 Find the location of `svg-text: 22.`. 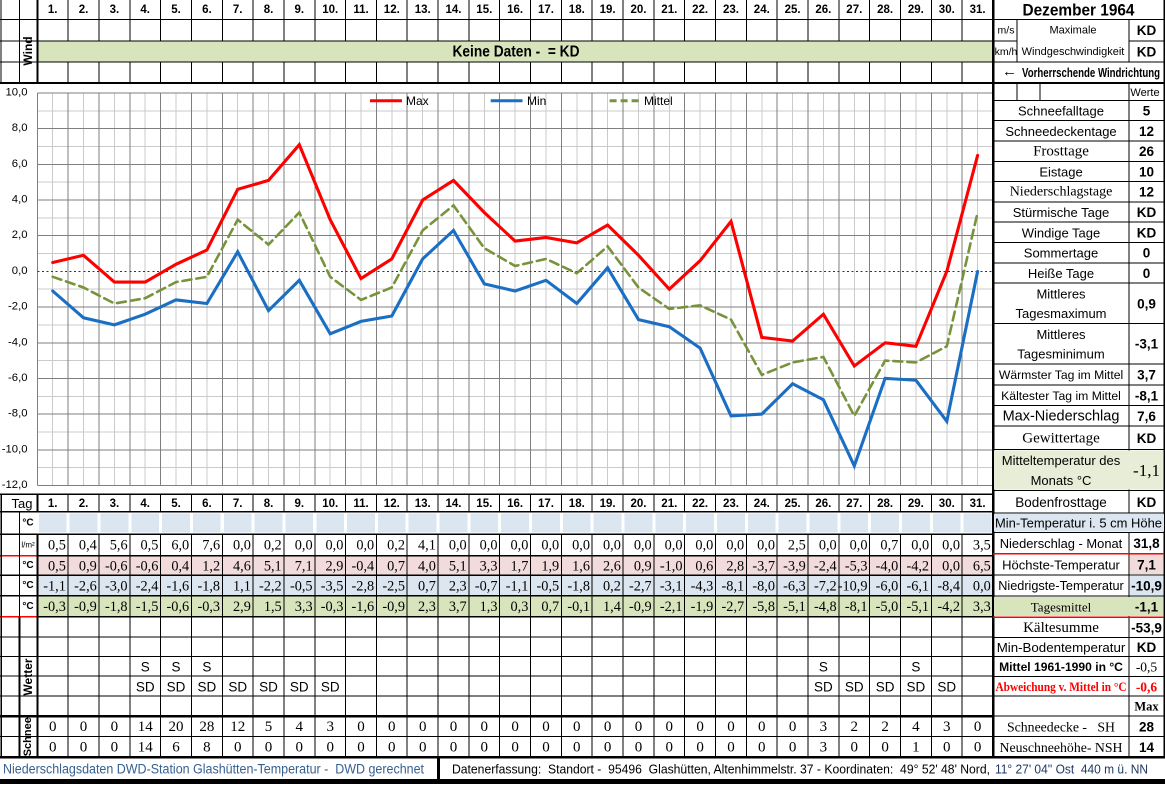

svg-text: 22. is located at coordinates (700, 504).